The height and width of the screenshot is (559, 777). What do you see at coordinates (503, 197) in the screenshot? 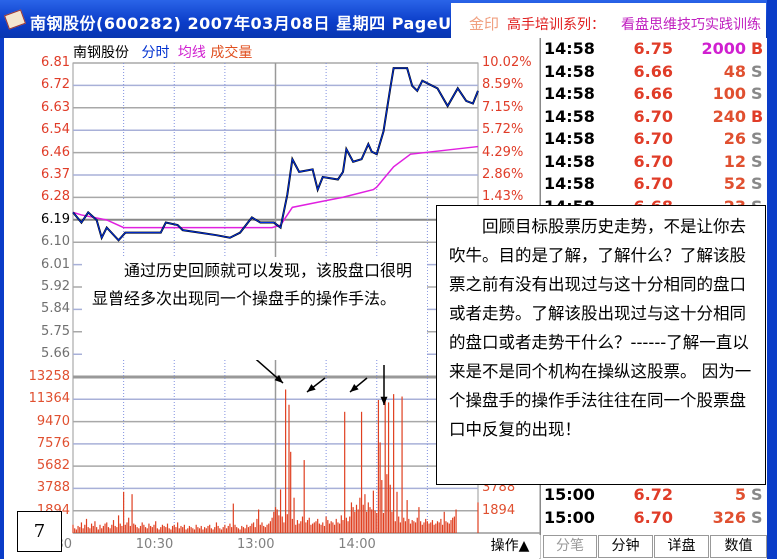
I see `pct-tick-label: 1.43%` at bounding box center [503, 197].